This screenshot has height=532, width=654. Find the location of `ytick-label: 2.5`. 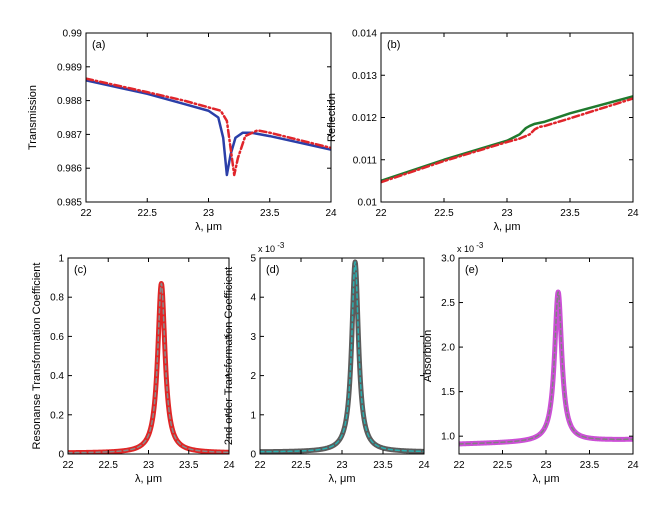

ytick-label: 2.5 is located at coordinates (448, 303).